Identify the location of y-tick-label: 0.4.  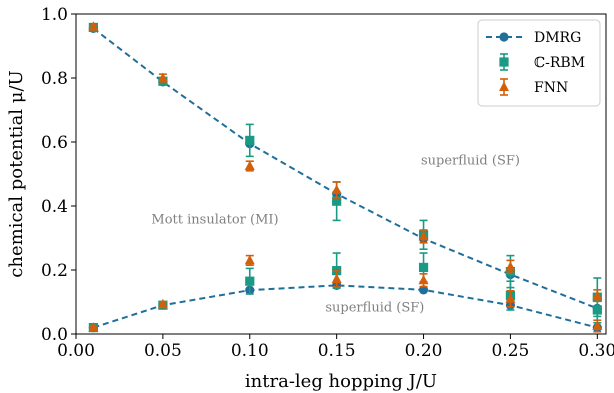
(54, 207).